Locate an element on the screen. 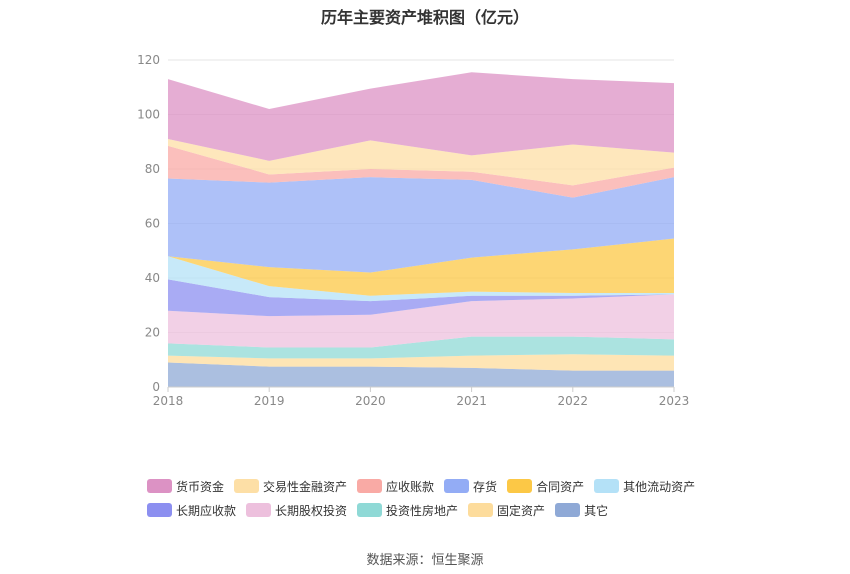 This screenshot has height=574, width=850. area-series-其它 is located at coordinates (421, 374).